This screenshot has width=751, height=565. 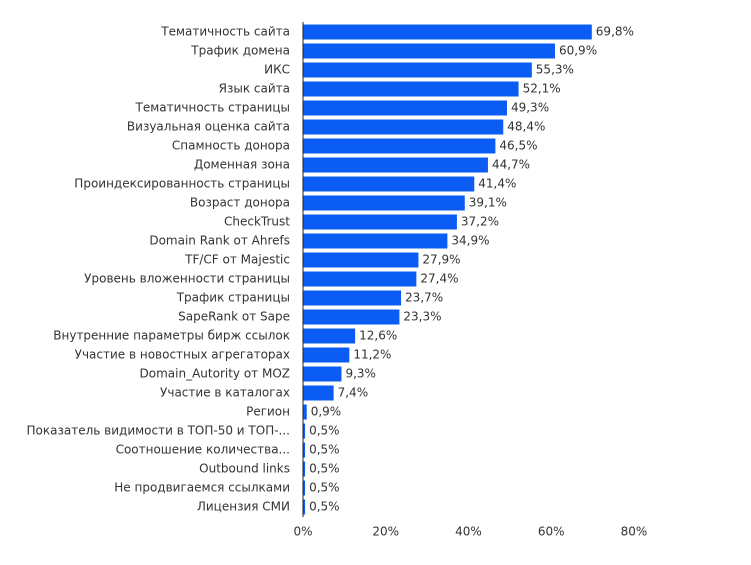 I want to click on category-label: Доменная зона, so click(x=242, y=165).